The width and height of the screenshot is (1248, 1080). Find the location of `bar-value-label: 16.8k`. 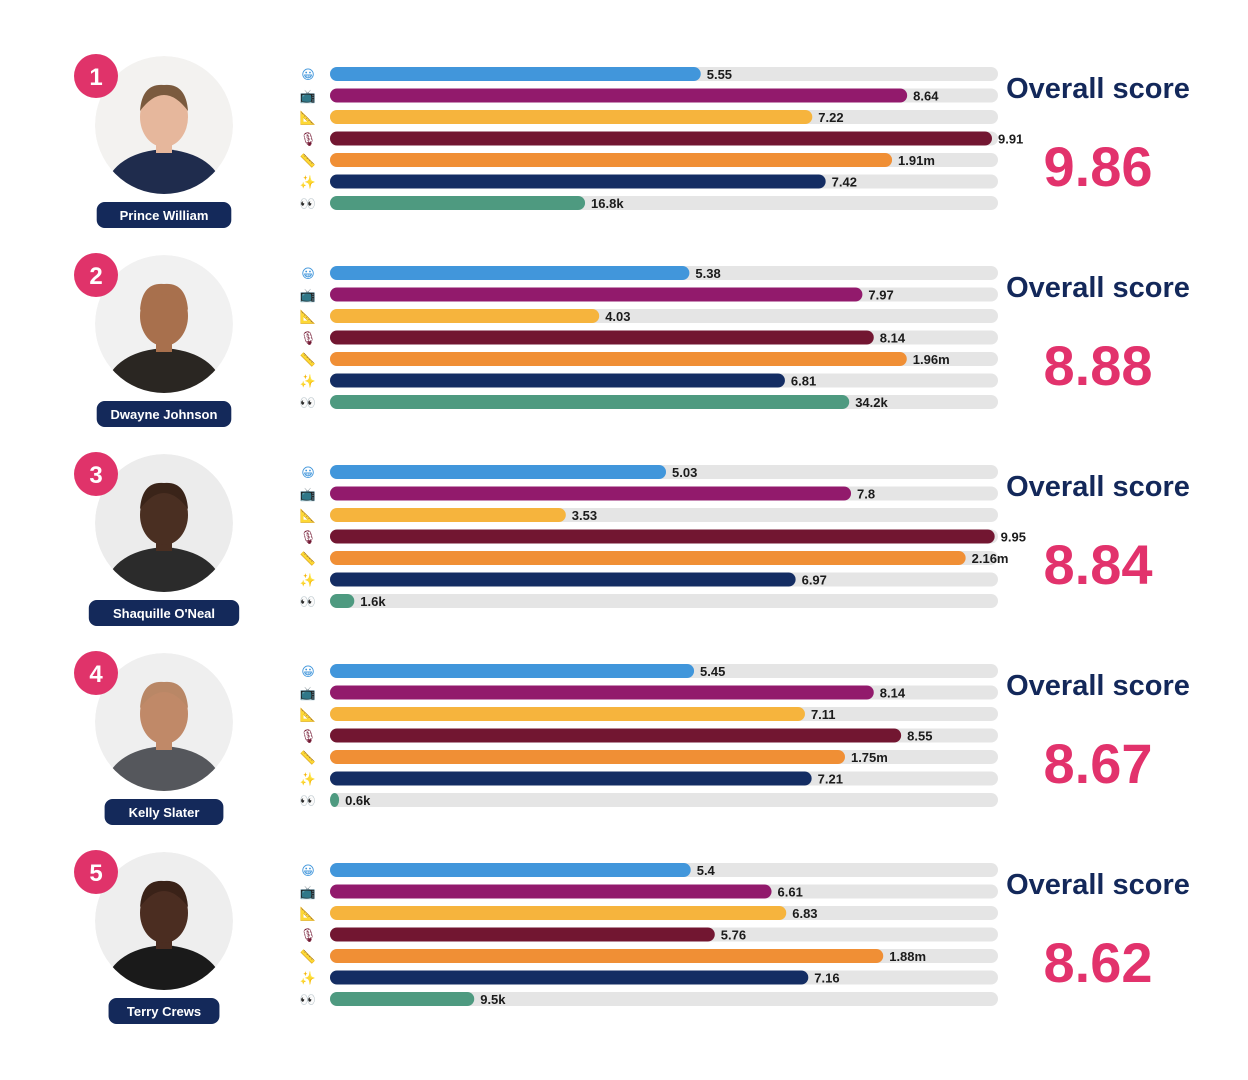

bar-value-label: 16.8k is located at coordinates (607, 203).